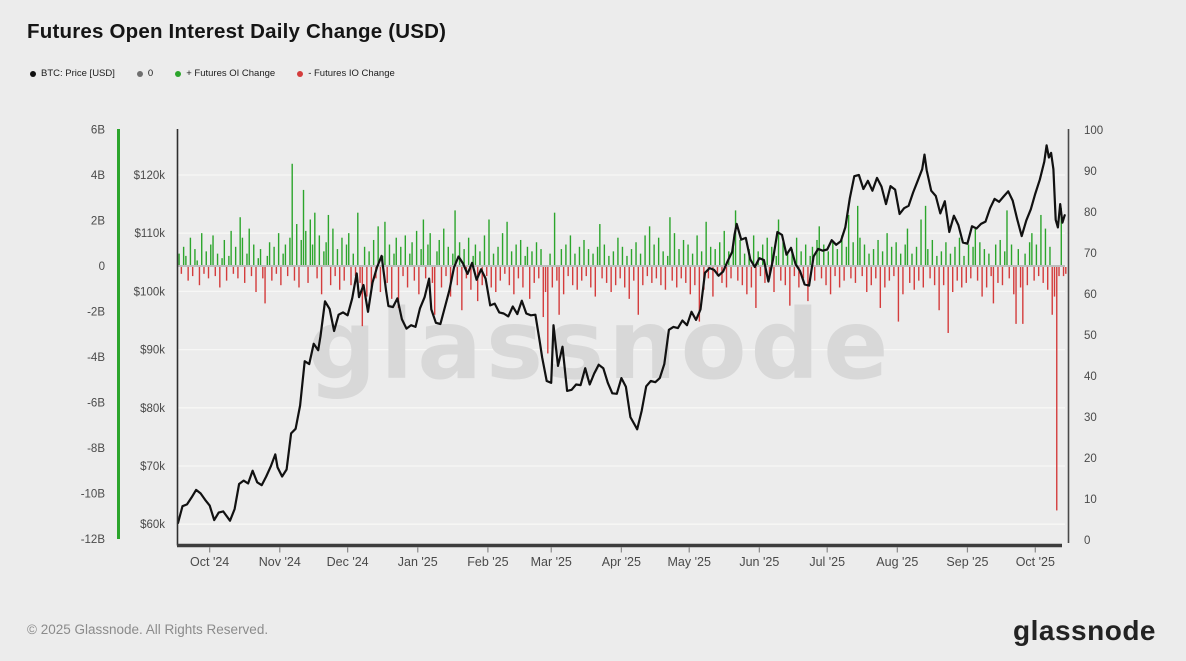 This screenshot has width=1186, height=661. Describe the element at coordinates (418, 562) in the screenshot. I see `svg-text: Jan '25` at that location.